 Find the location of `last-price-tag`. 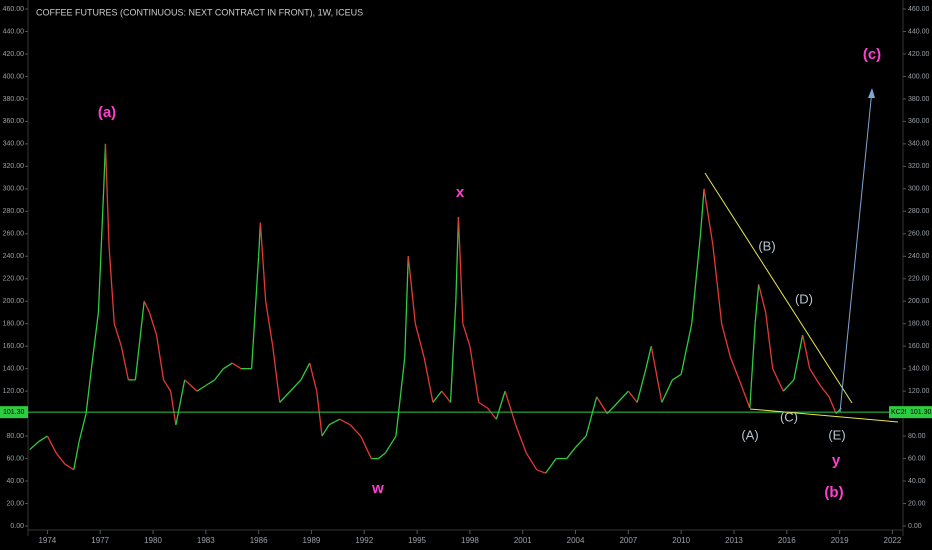

last-price-tag is located at coordinates (910, 412).